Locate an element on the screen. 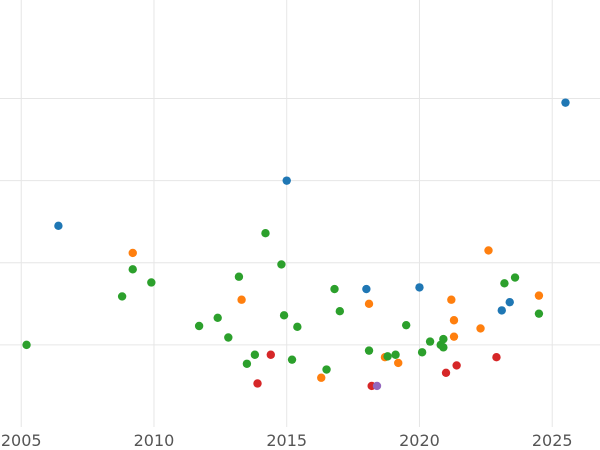 The width and height of the screenshot is (600, 450). x-tick-label: 2020 is located at coordinates (419, 440).